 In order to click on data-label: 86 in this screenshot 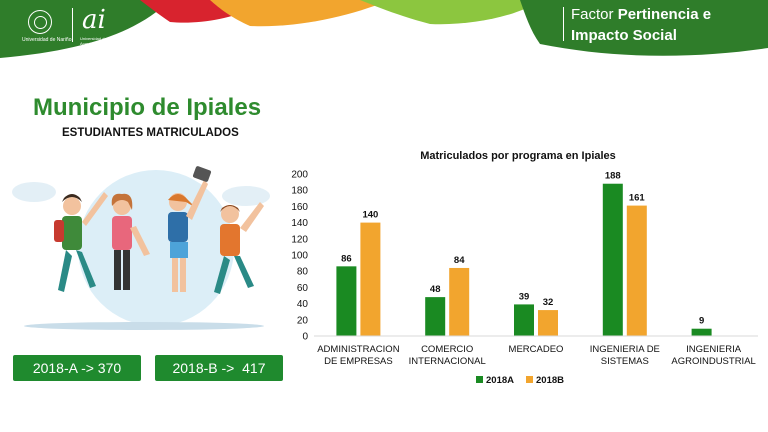, I will do `click(346, 258)`.